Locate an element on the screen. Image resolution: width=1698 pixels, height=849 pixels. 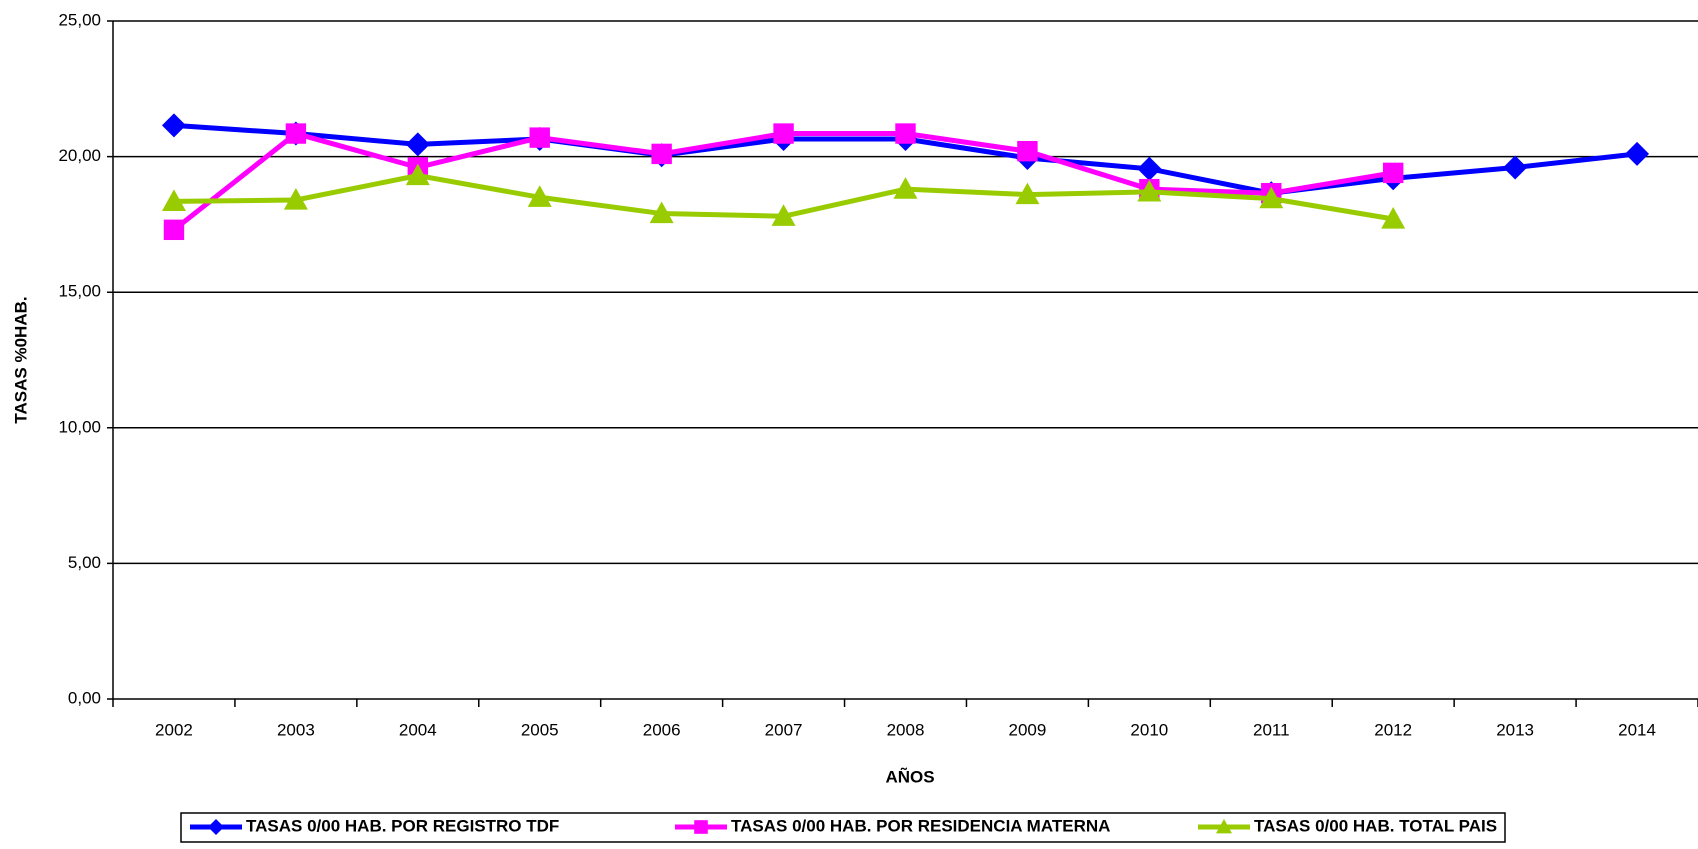
y-tick-label: 25,00 is located at coordinates (79, 19).